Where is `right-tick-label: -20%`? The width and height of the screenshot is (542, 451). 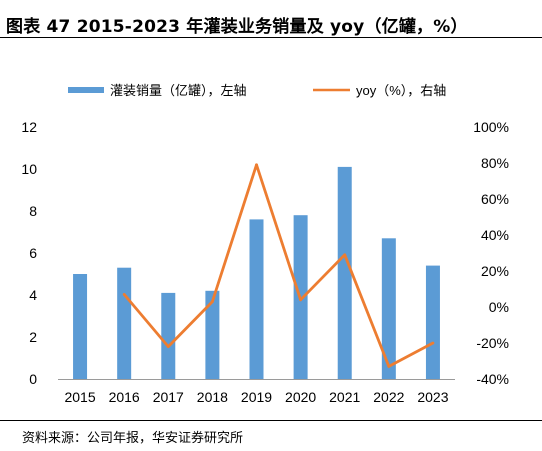 right-tick-label: -20% is located at coordinates (492, 343).